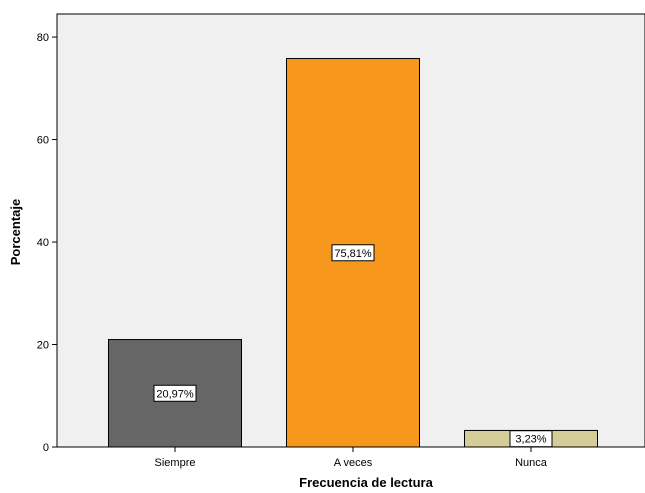 This screenshot has height=493, width=645. I want to click on data-label-text: 75,81%, so click(353, 254).